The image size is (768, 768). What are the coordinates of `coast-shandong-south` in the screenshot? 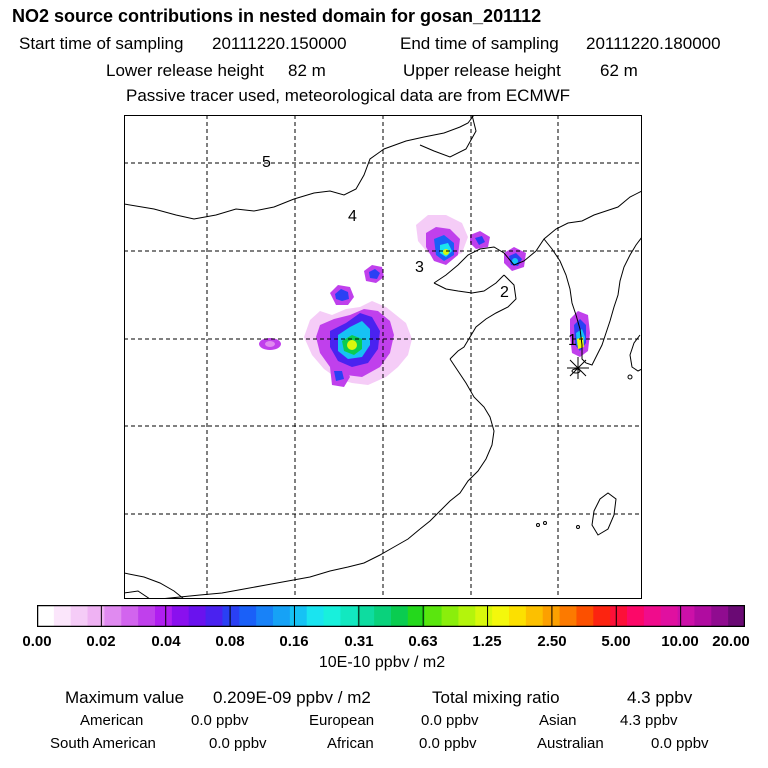 It's located at (483, 317).